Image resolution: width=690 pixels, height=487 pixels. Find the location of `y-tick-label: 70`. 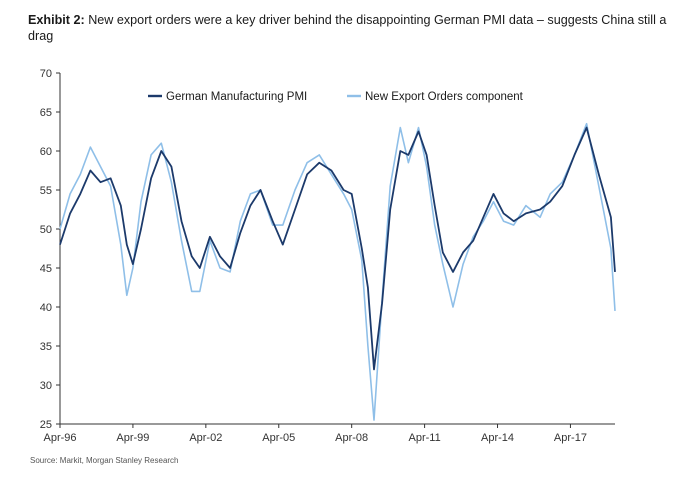

y-tick-label: 70 is located at coordinates (46, 74).